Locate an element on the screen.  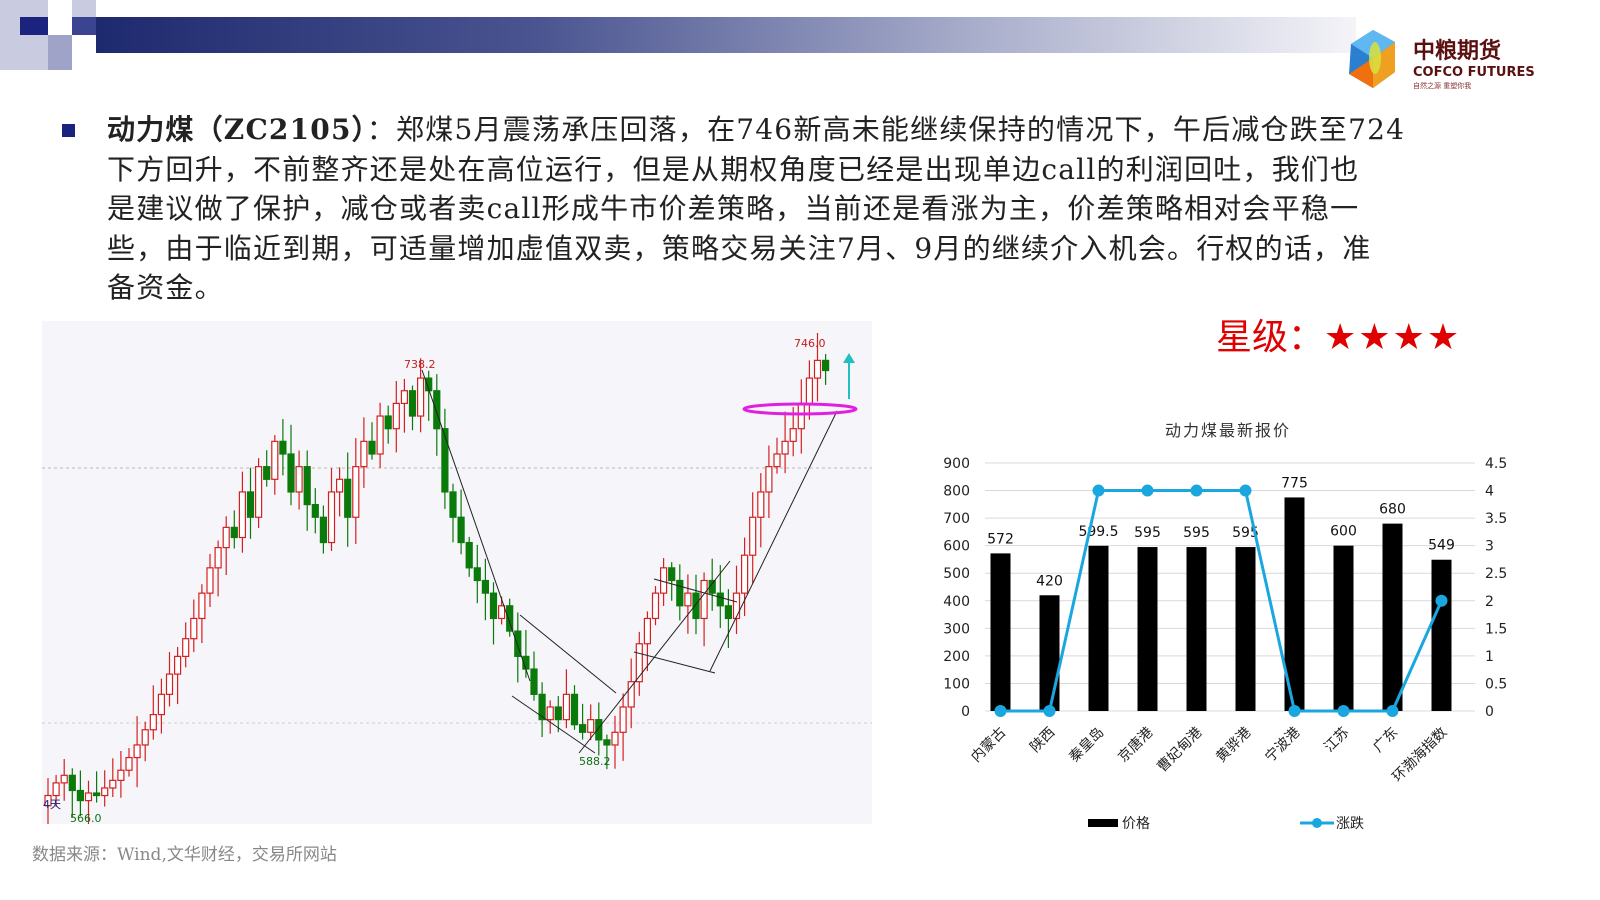
low-label: 566.0 is located at coordinates (86, 818).